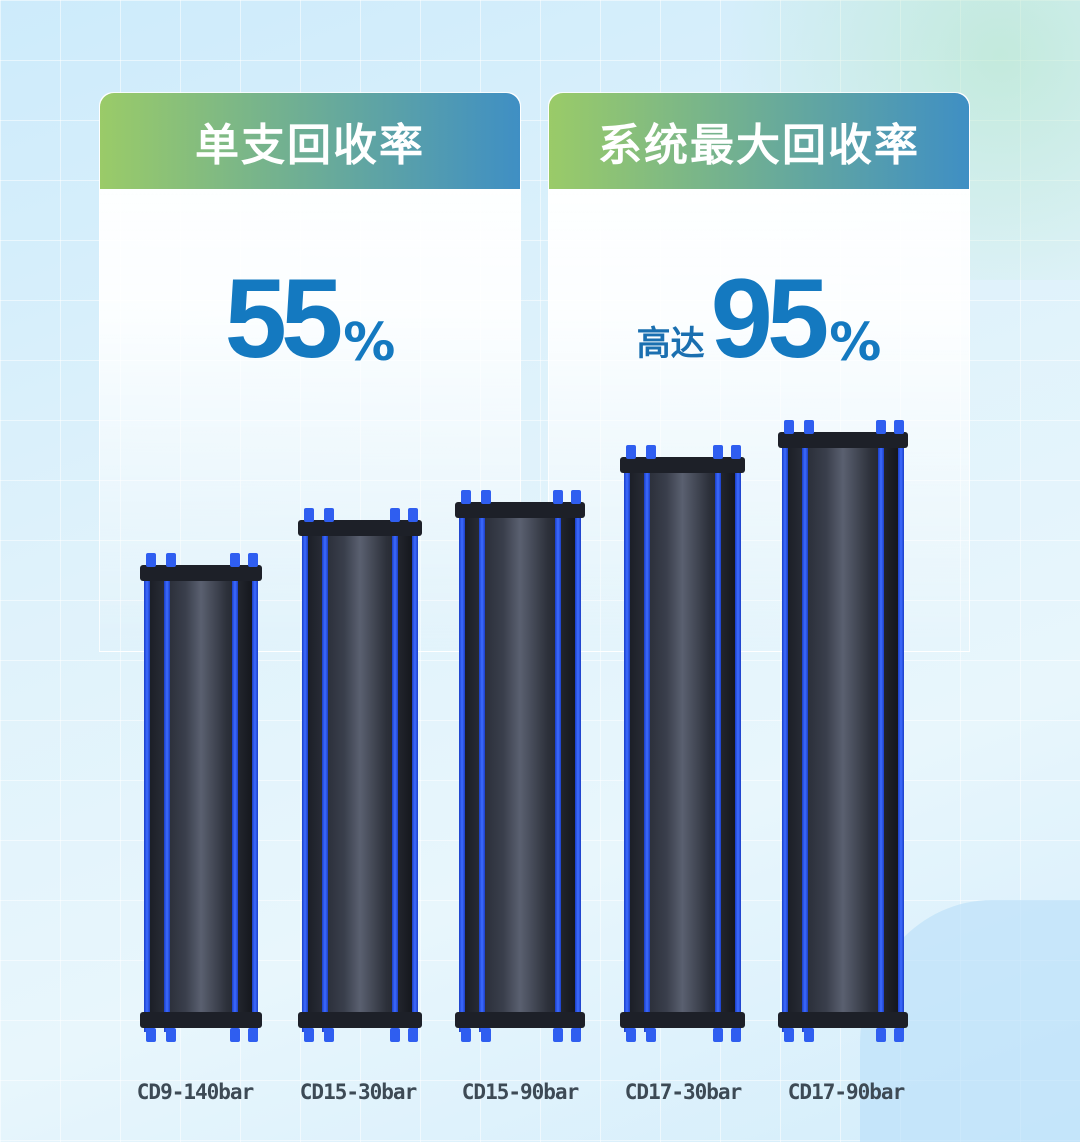 This screenshot has width=1080, height=1142. What do you see at coordinates (770, 318) in the screenshot?
I see `stat-value: 95` at bounding box center [770, 318].